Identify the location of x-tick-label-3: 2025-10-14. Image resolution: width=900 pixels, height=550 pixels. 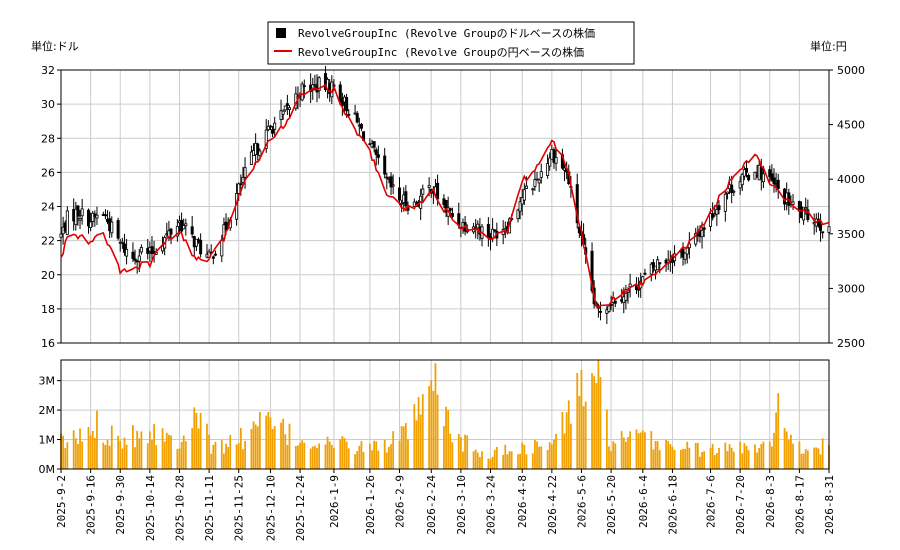
(150, 508).